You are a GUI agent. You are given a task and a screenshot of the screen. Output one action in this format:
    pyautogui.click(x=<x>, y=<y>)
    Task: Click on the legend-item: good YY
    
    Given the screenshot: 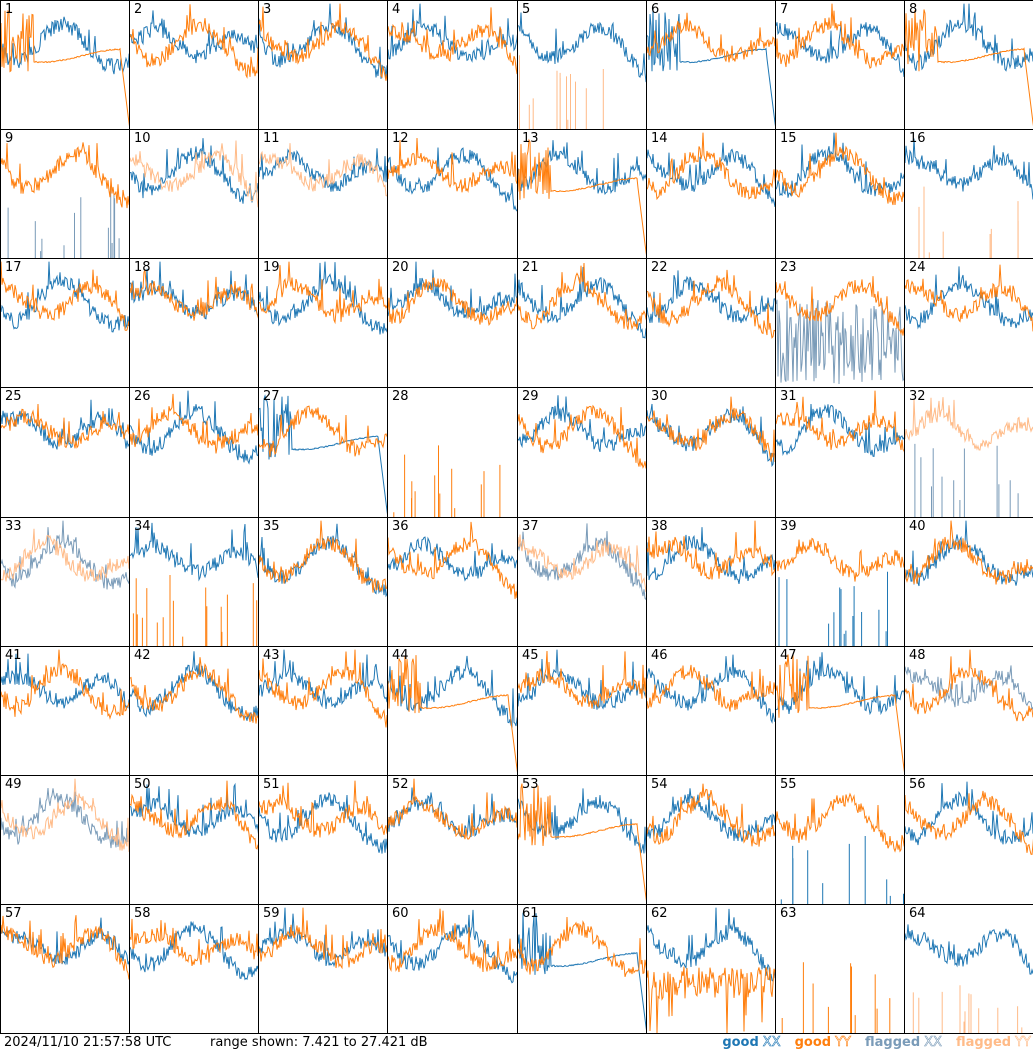 What is the action you would take?
    pyautogui.click(x=823, y=1043)
    